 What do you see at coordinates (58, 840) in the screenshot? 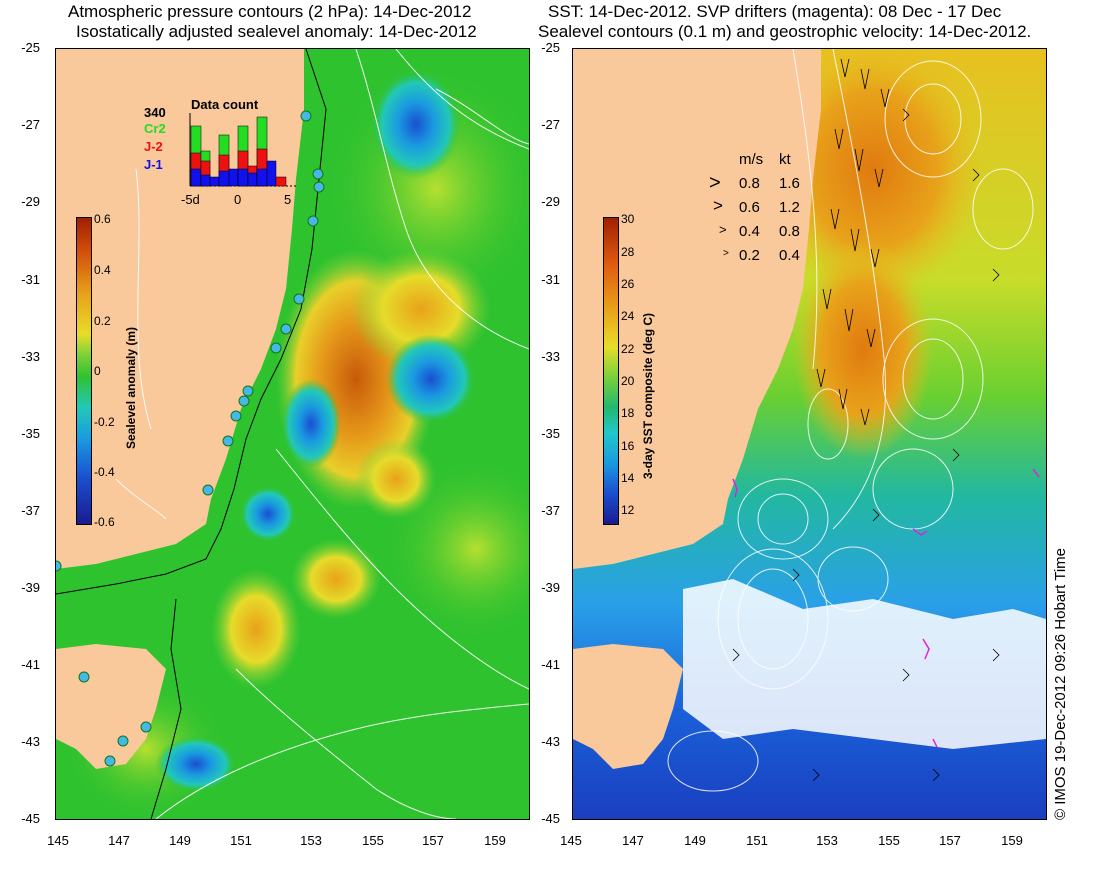
I see `left-xtick: 145` at bounding box center [58, 840].